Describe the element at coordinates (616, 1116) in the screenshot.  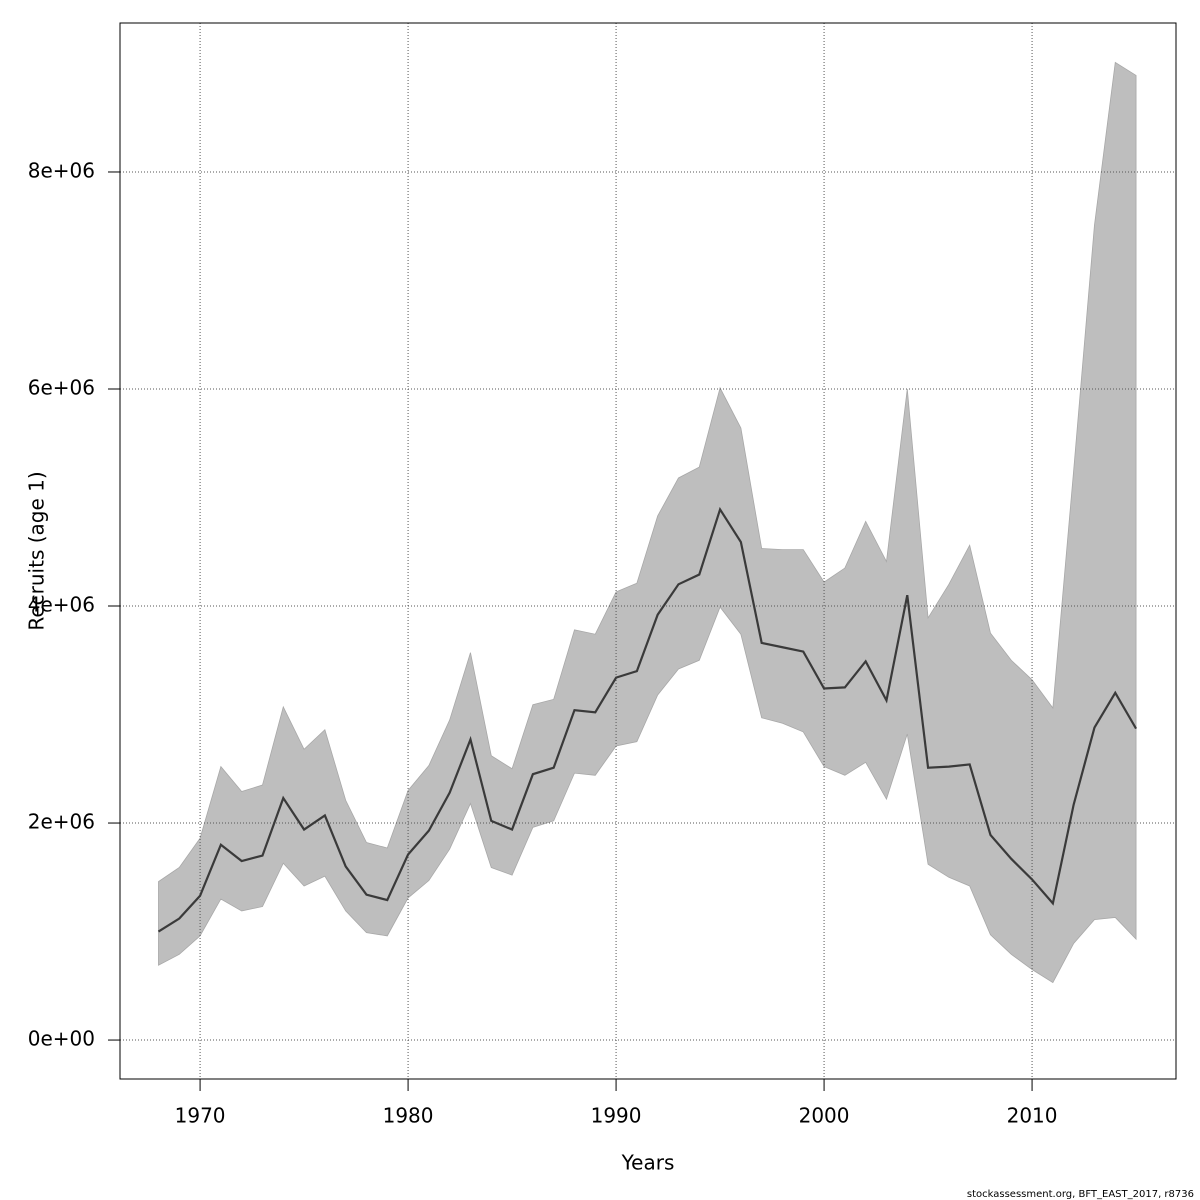
I see `x-tick-label: 1990` at that location.